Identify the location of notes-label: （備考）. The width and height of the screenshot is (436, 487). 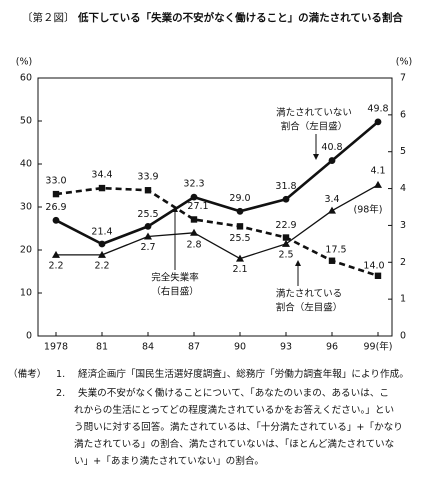
(27, 374).